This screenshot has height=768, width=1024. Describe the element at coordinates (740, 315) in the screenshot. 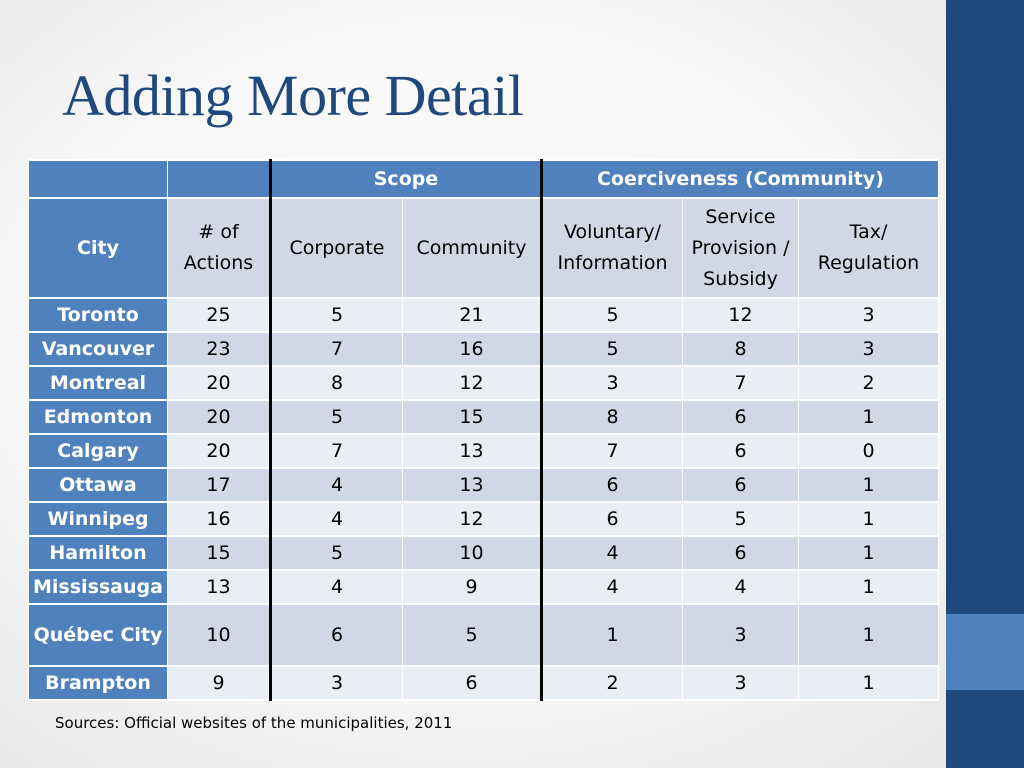

I see `service-cell: 12` at that location.